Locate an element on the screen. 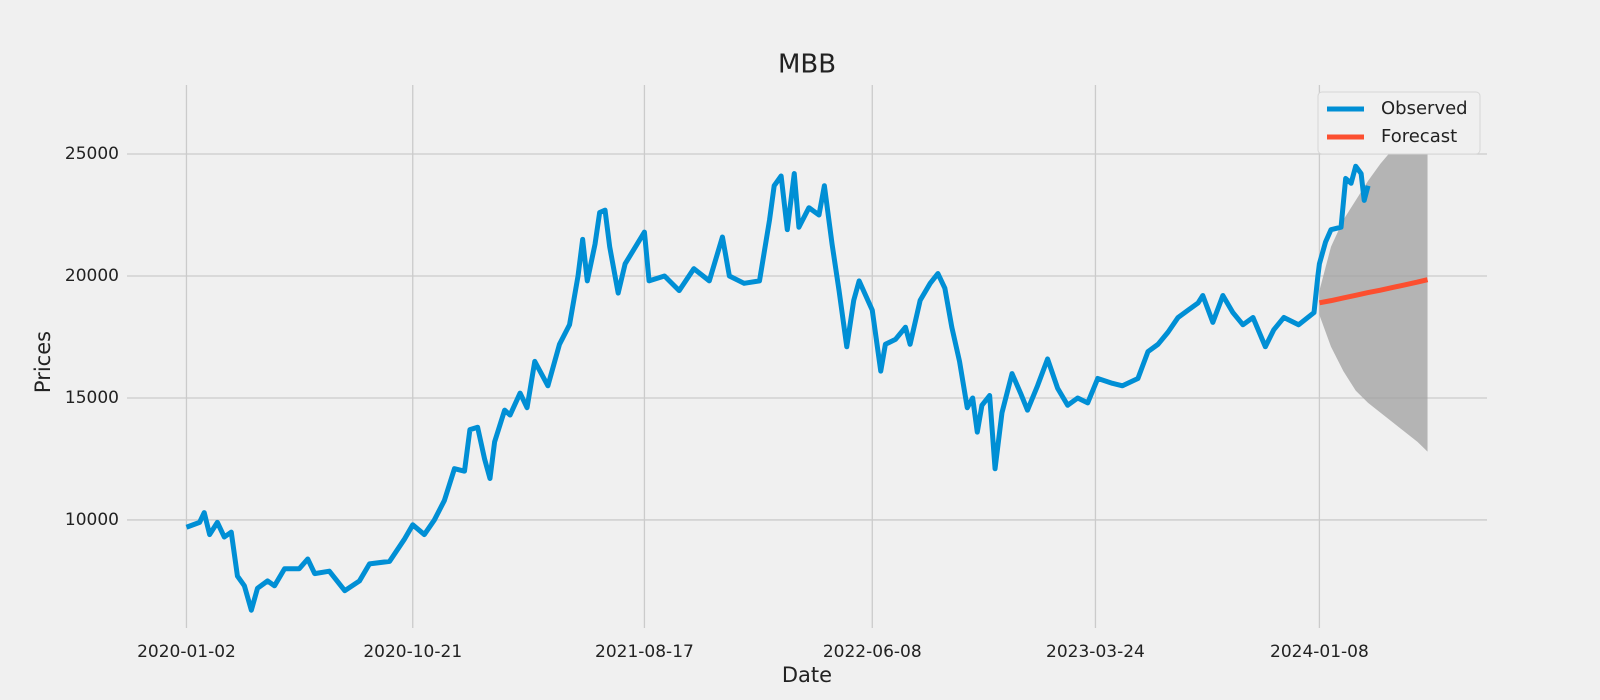  chart-title: MBB is located at coordinates (807, 65).